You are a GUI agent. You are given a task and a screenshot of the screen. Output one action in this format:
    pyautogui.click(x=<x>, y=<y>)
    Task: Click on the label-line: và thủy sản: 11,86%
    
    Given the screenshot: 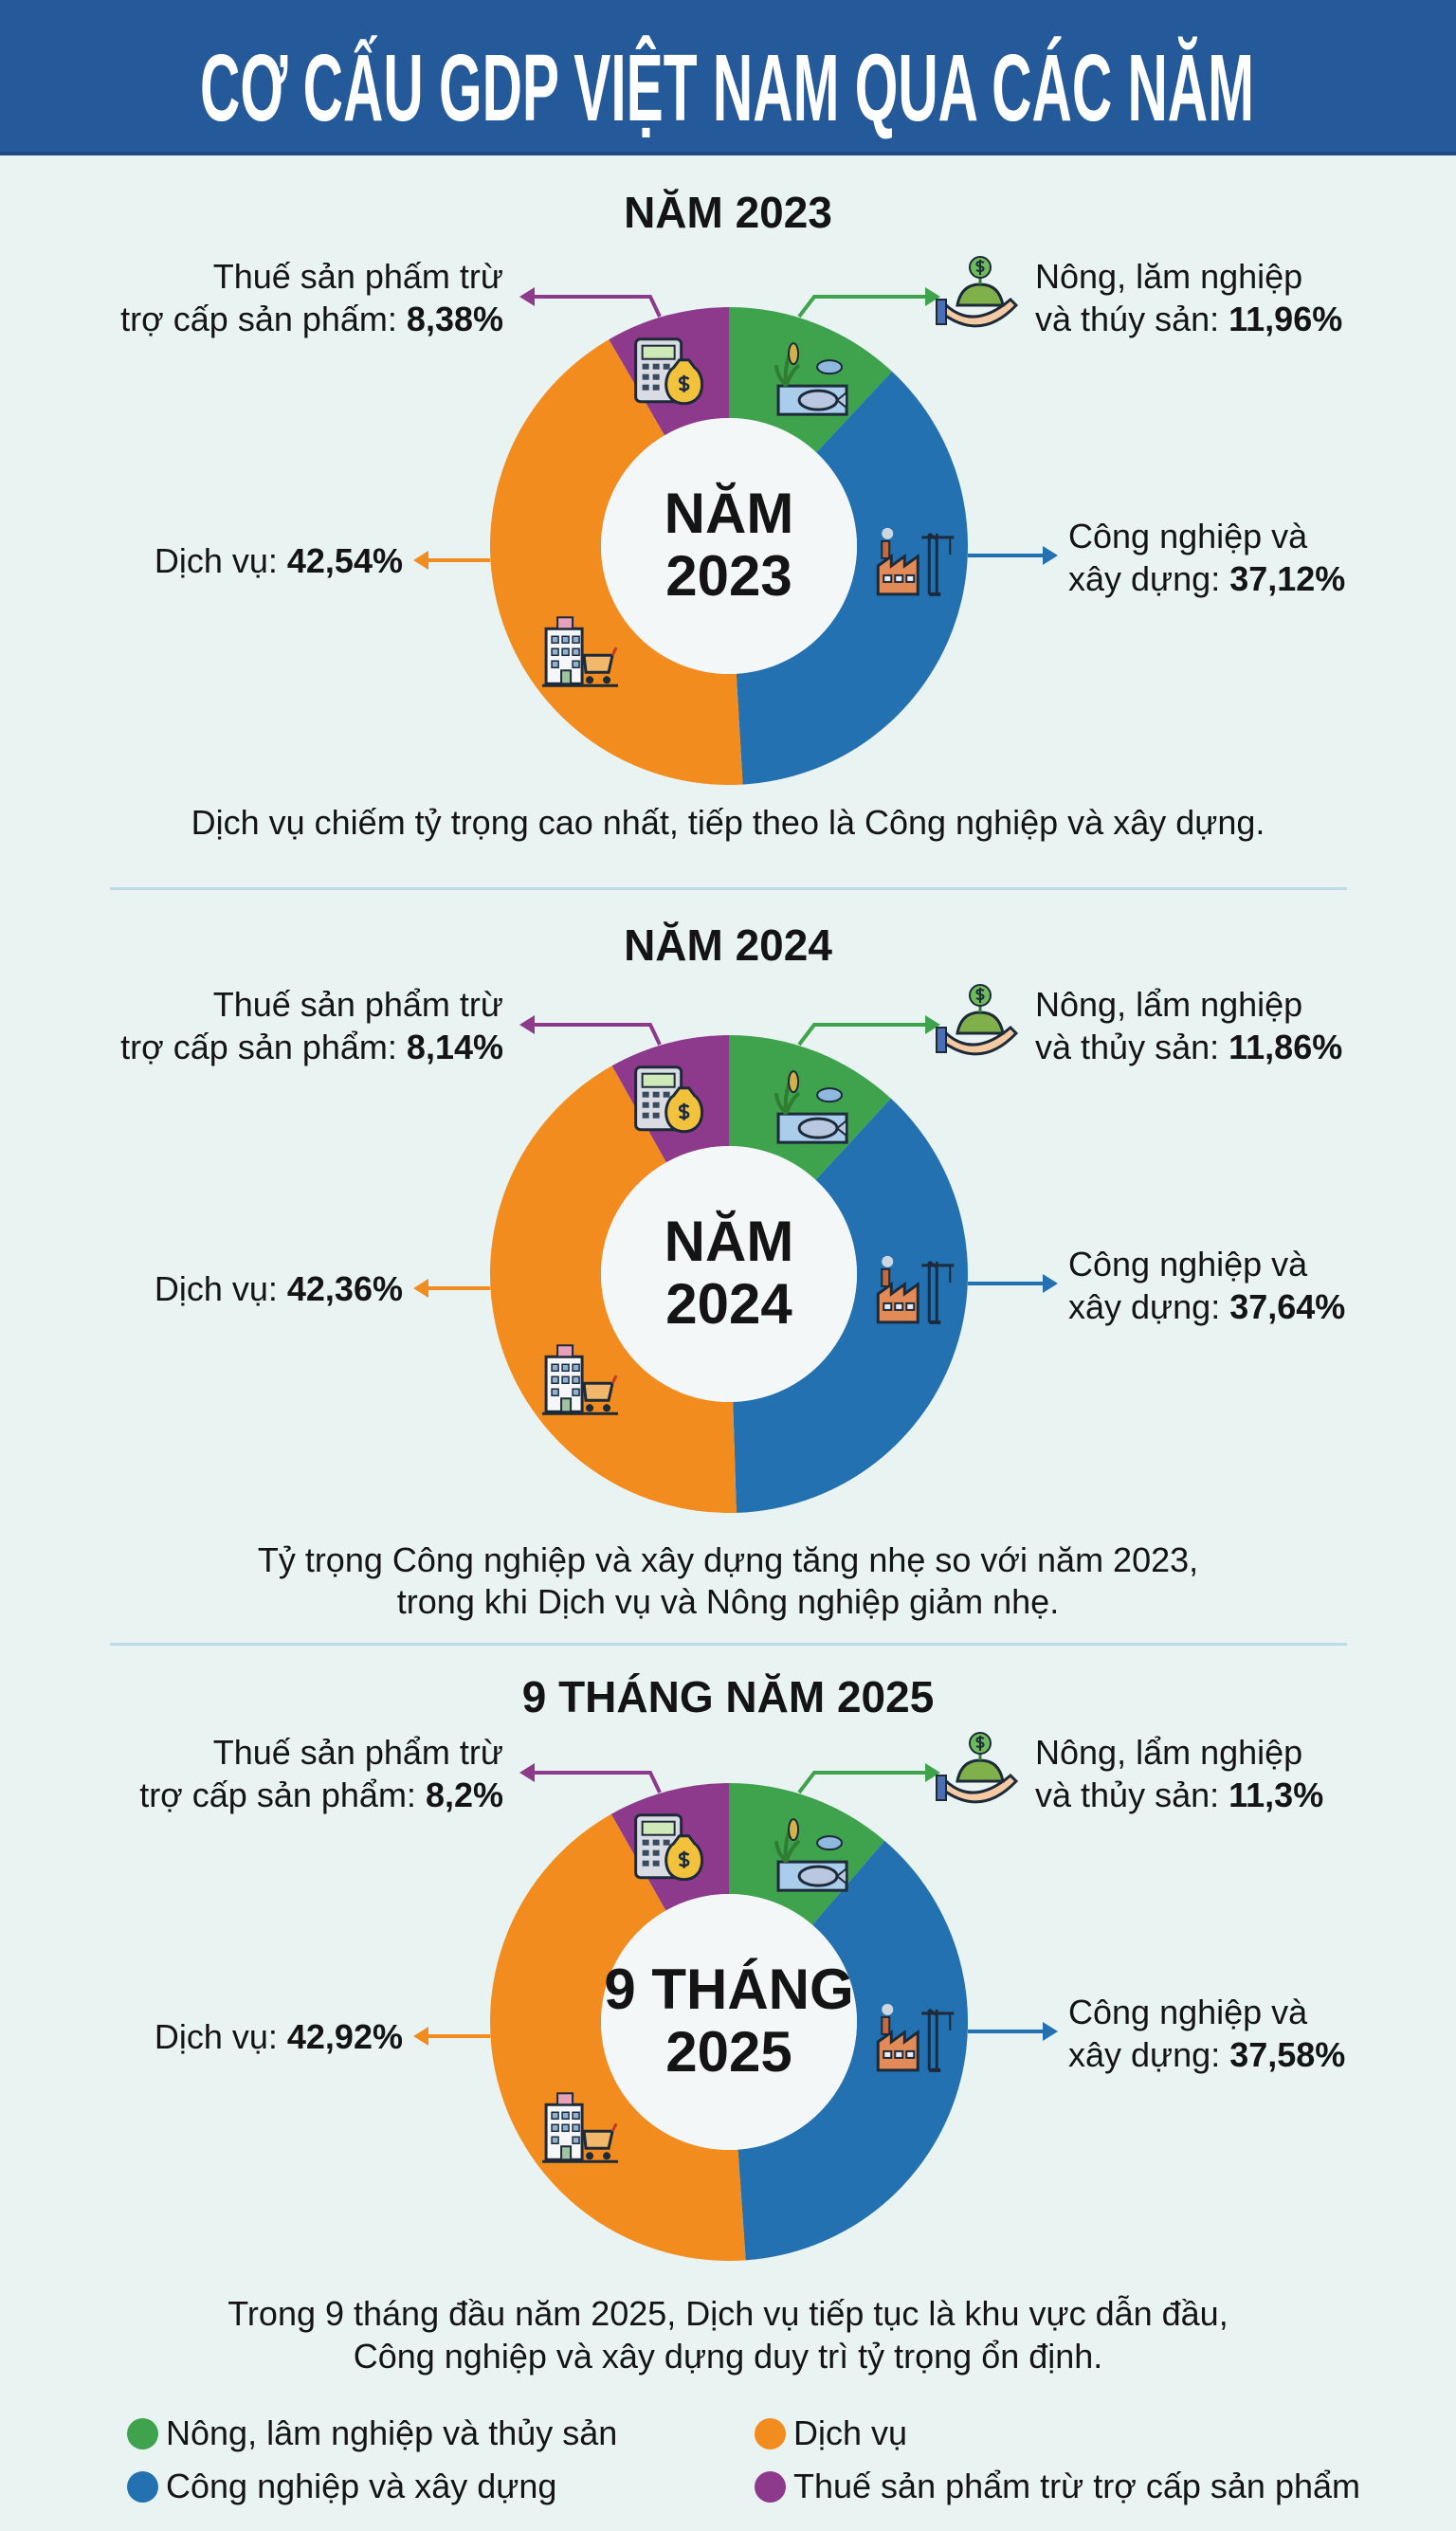 What is the action you would take?
    pyautogui.click(x=1188, y=1047)
    